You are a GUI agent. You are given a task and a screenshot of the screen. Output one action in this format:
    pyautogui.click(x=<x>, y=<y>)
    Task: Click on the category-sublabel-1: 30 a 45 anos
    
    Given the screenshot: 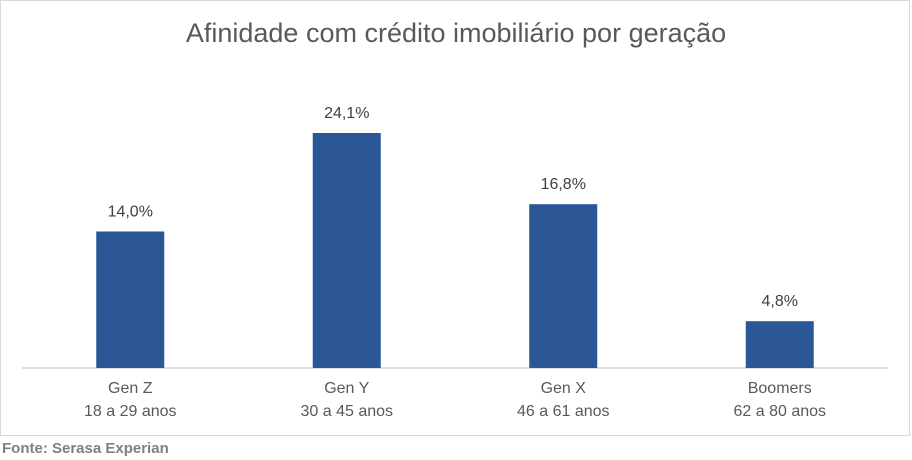 What is the action you would take?
    pyautogui.click(x=346, y=411)
    